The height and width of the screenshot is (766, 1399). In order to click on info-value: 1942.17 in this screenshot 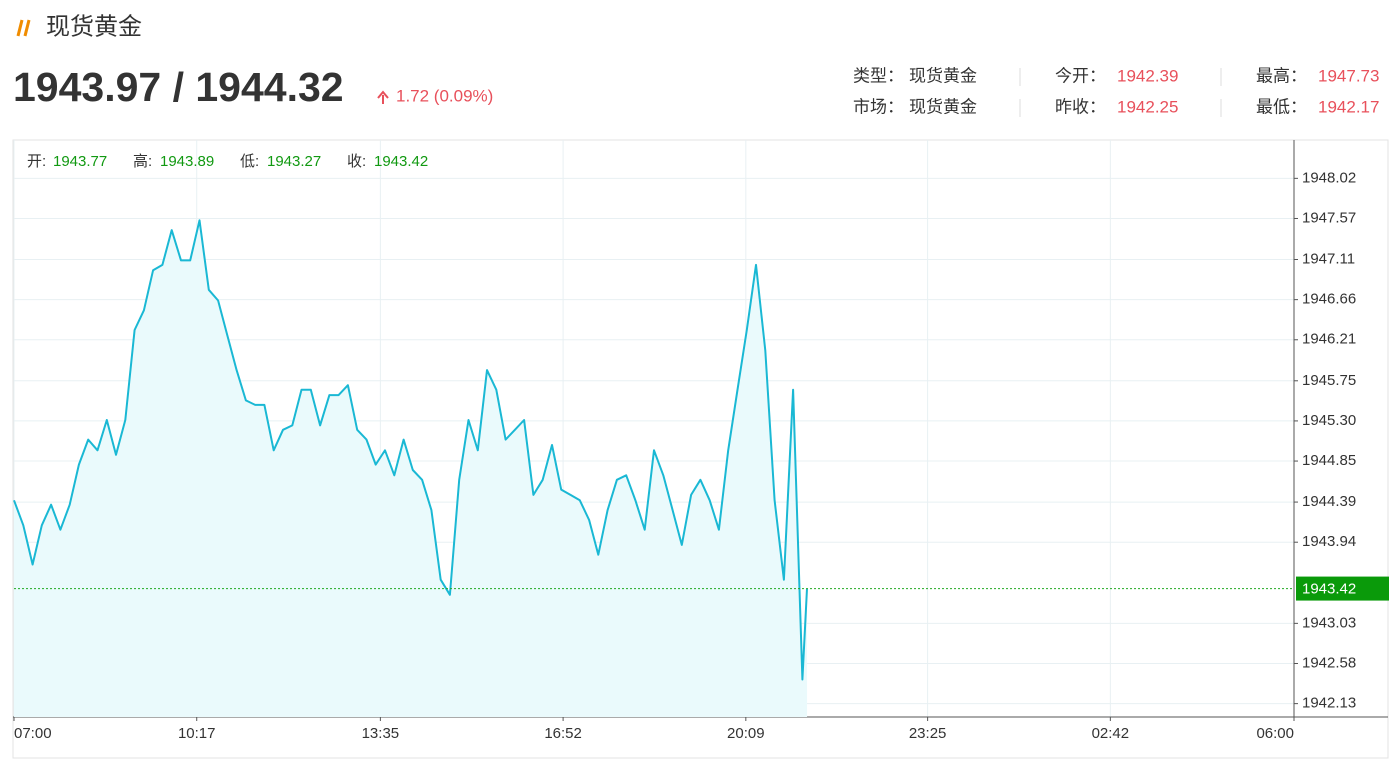, I will do `click(1348, 106)`.